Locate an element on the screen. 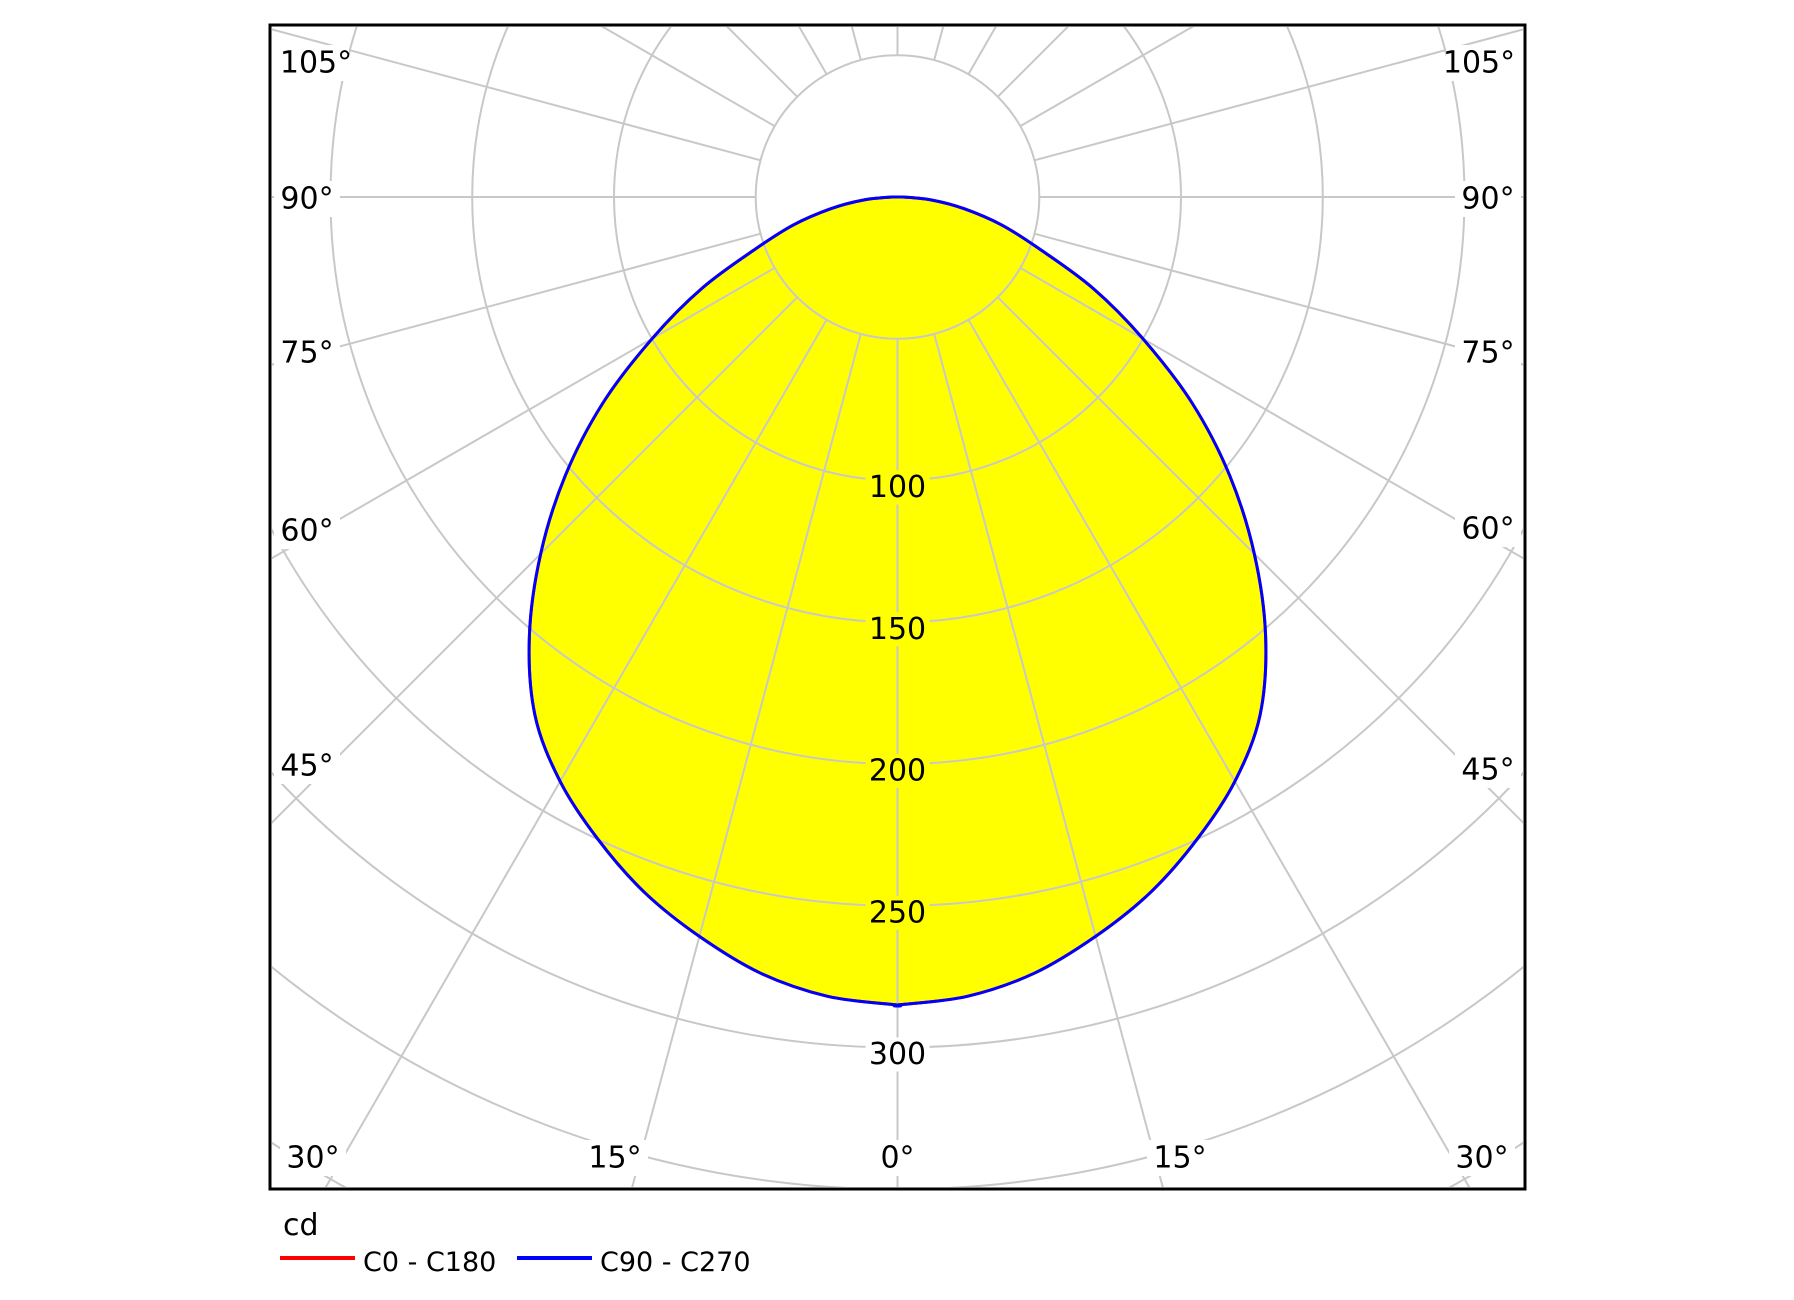 This screenshot has height=1300, width=1794. angle-tick-right-90°: 90° is located at coordinates (1487, 199).